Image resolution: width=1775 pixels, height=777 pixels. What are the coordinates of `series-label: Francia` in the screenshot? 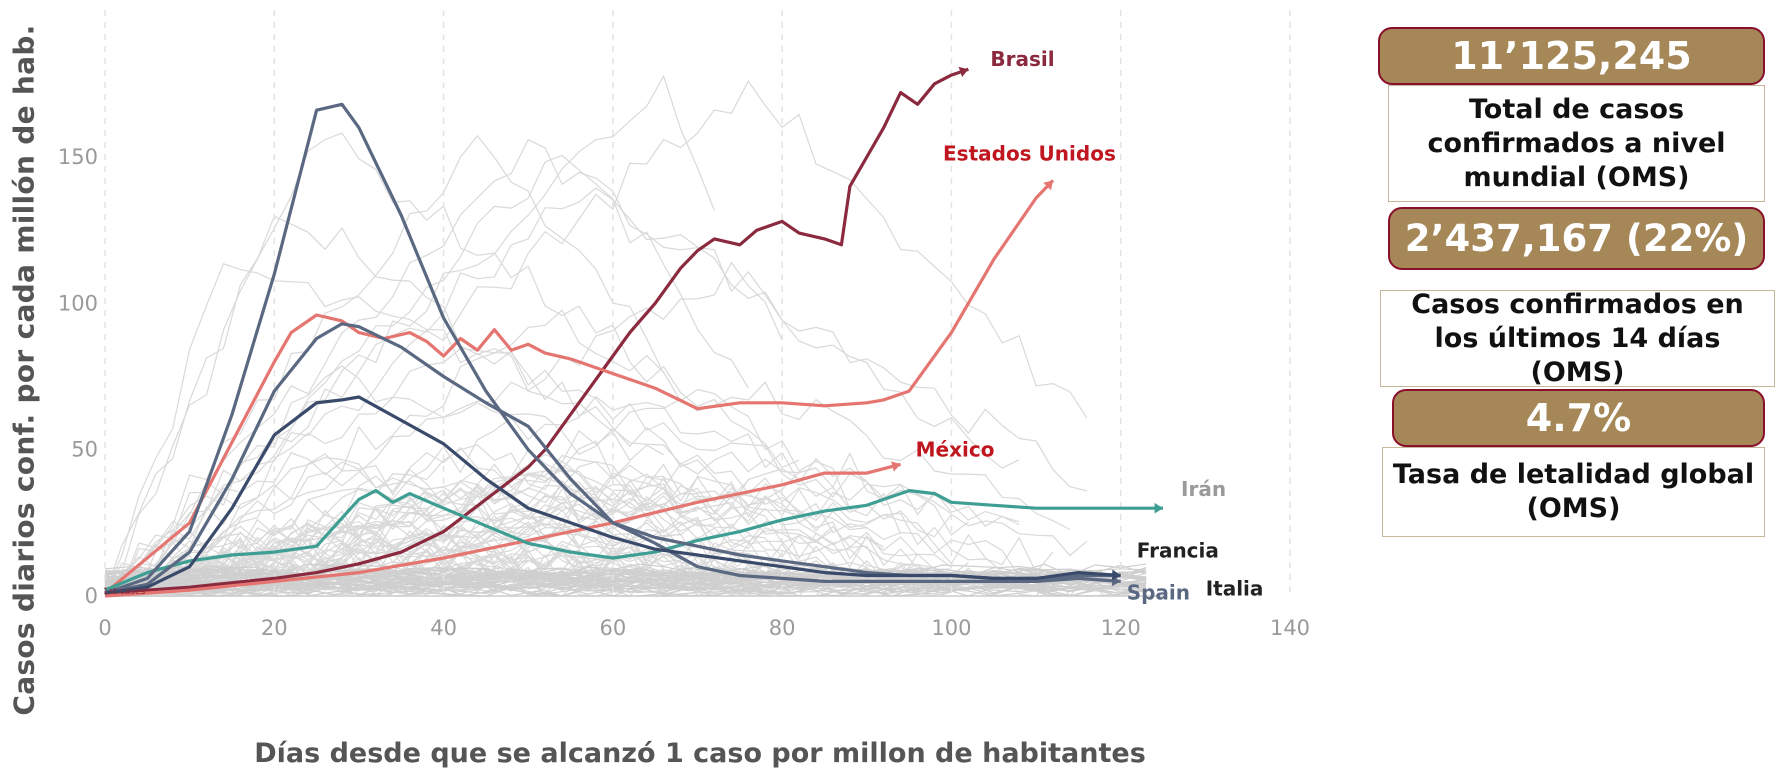 It's located at (1178, 551).